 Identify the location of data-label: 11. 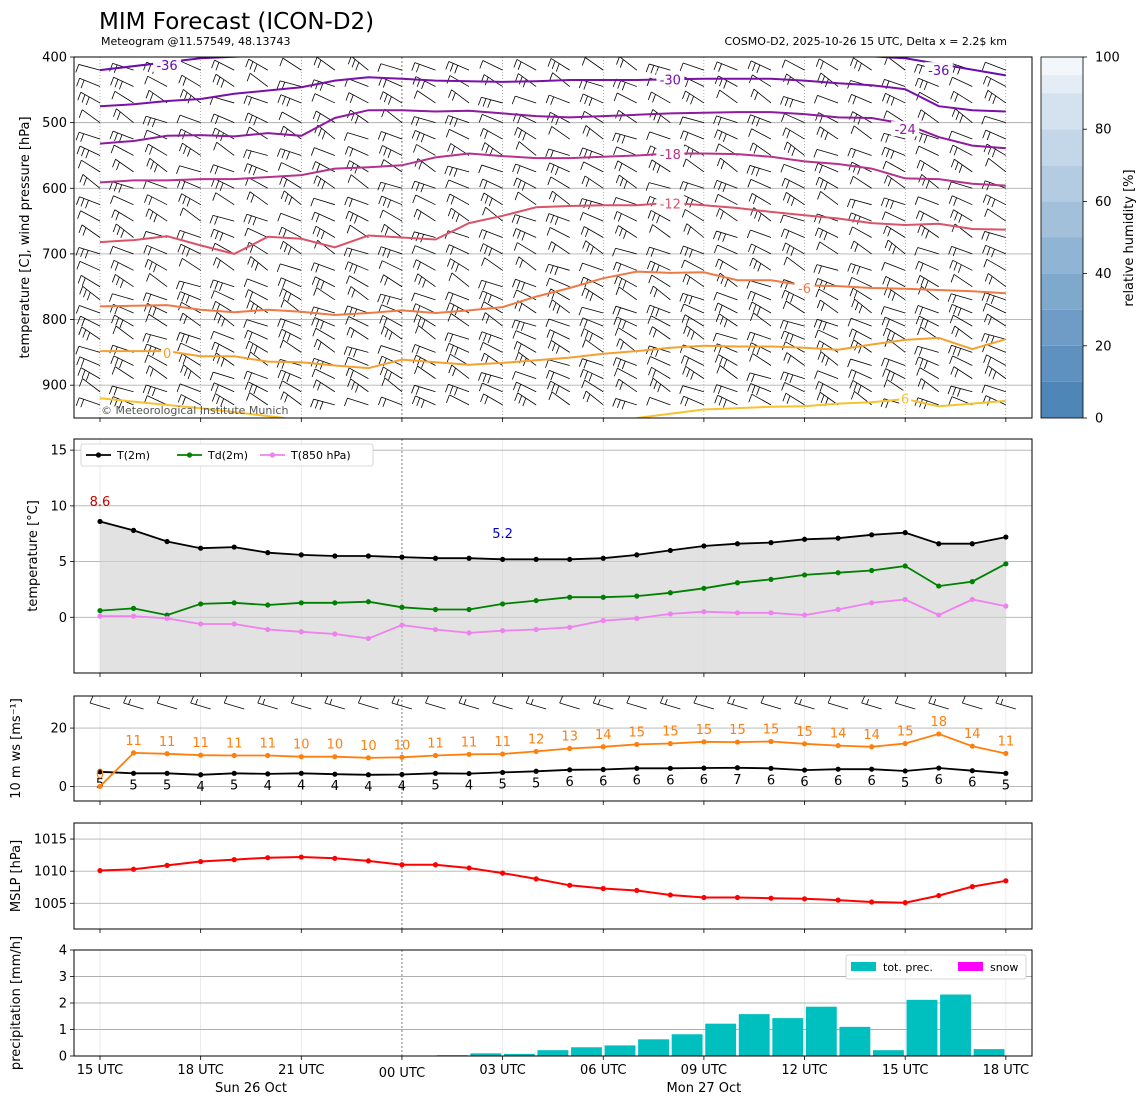
(133, 741).